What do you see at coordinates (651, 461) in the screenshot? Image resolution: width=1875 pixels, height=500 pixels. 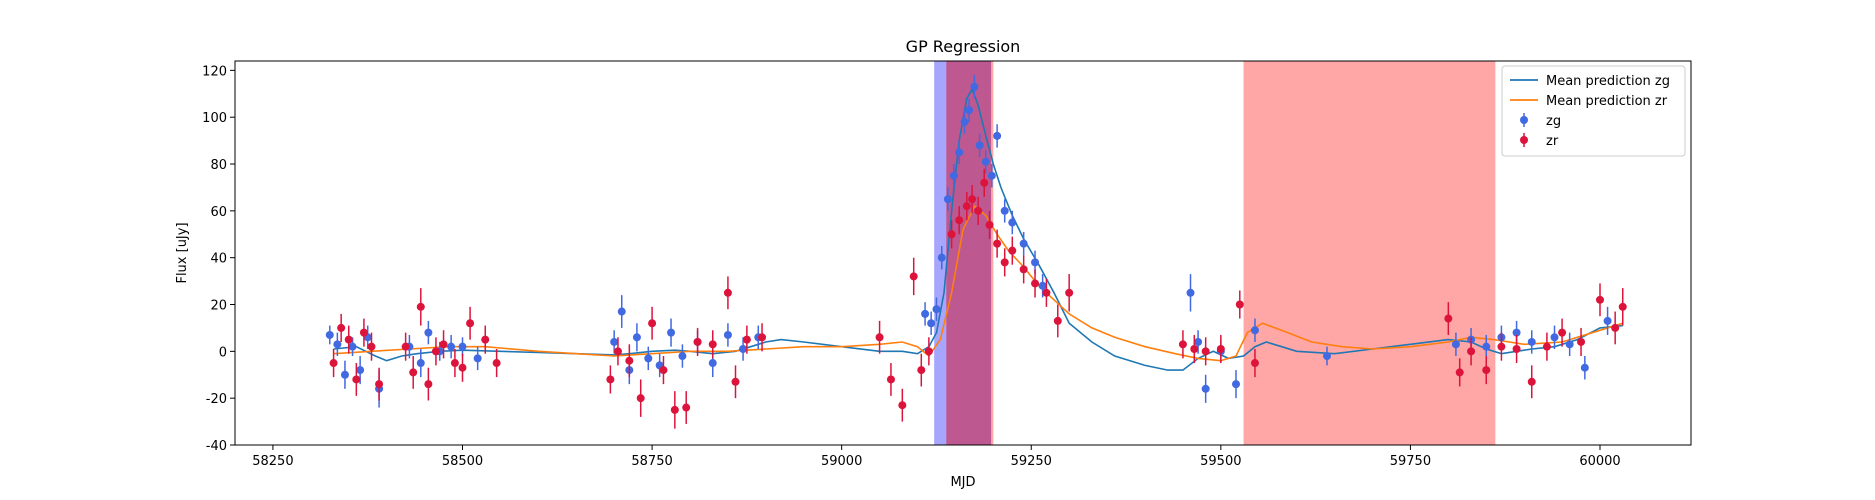 I see `x-tick-label: 58750` at bounding box center [651, 461].